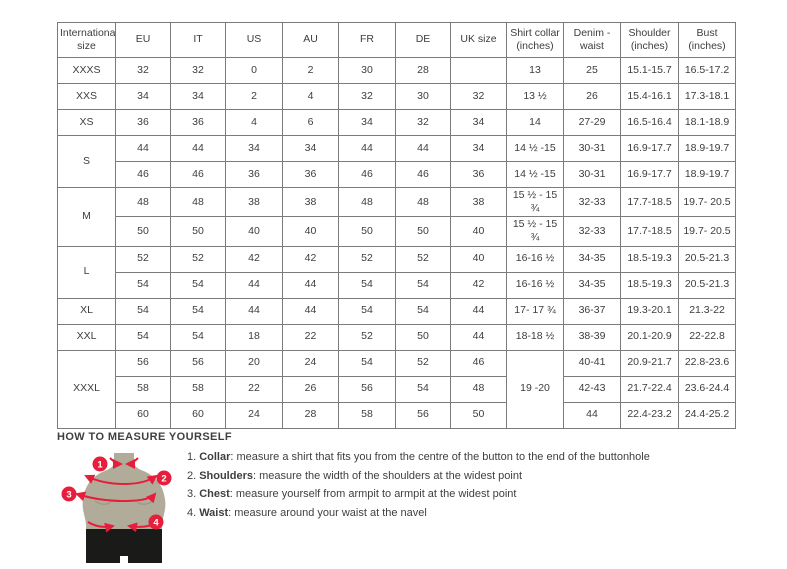 The height and width of the screenshot is (569, 787). Describe the element at coordinates (707, 337) in the screenshot. I see `table-cell: 22-22.8` at that location.